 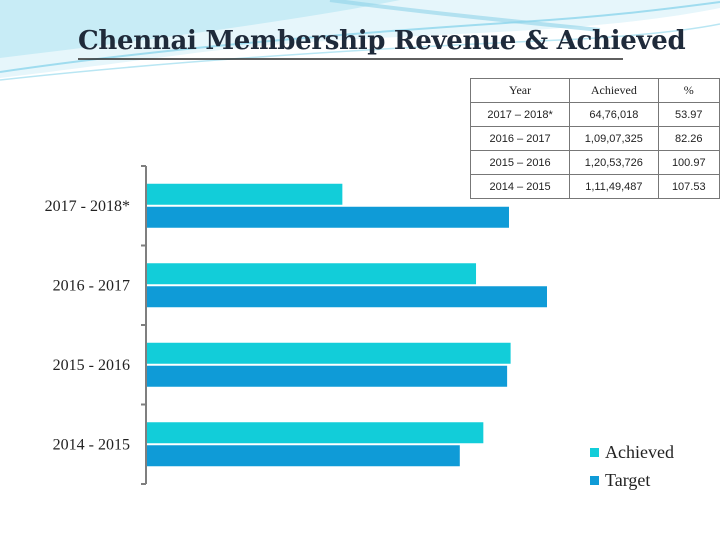 I want to click on table-cell-achieved: 64,76,018, so click(x=614, y=114).